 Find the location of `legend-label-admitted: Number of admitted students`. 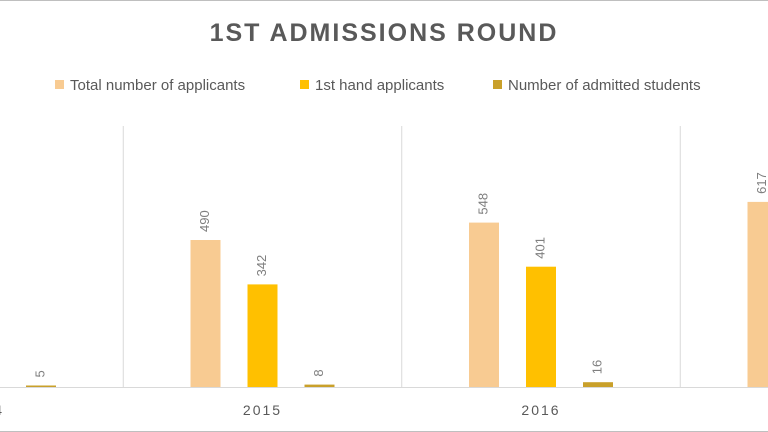

legend-label-admitted: Number of admitted students is located at coordinates (604, 85).